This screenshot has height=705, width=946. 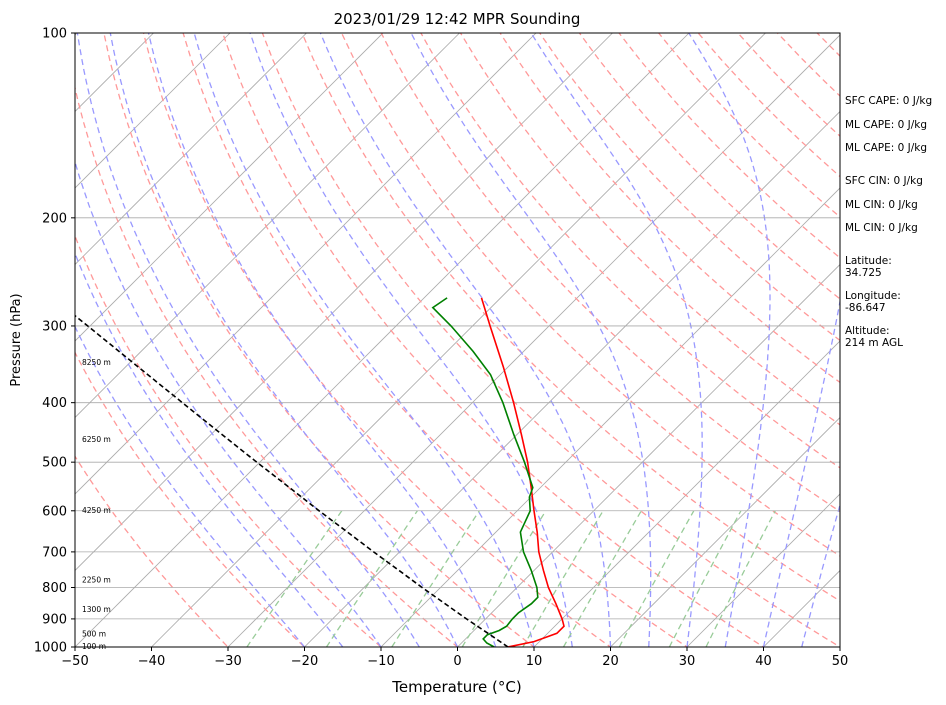 What do you see at coordinates (74, 661) in the screenshot?
I see `x-tick-label: −50` at bounding box center [74, 661].